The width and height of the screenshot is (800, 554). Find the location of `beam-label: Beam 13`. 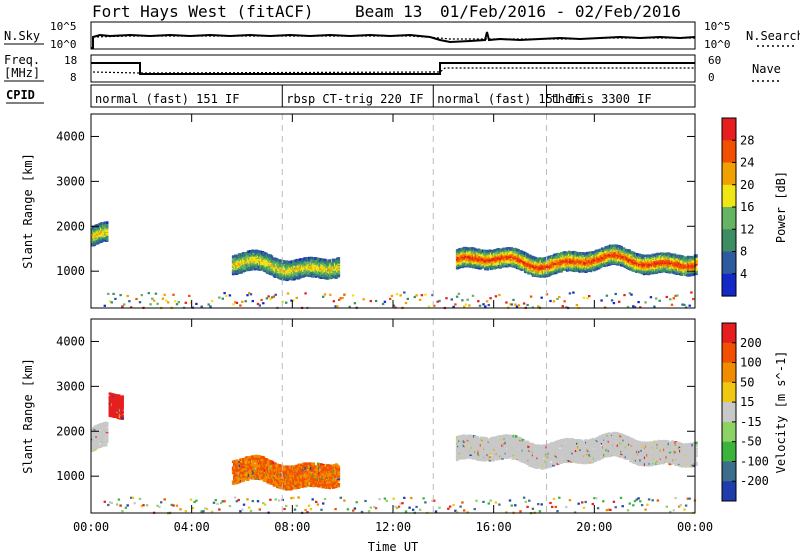

beam-label: Beam 13 is located at coordinates (388, 11).